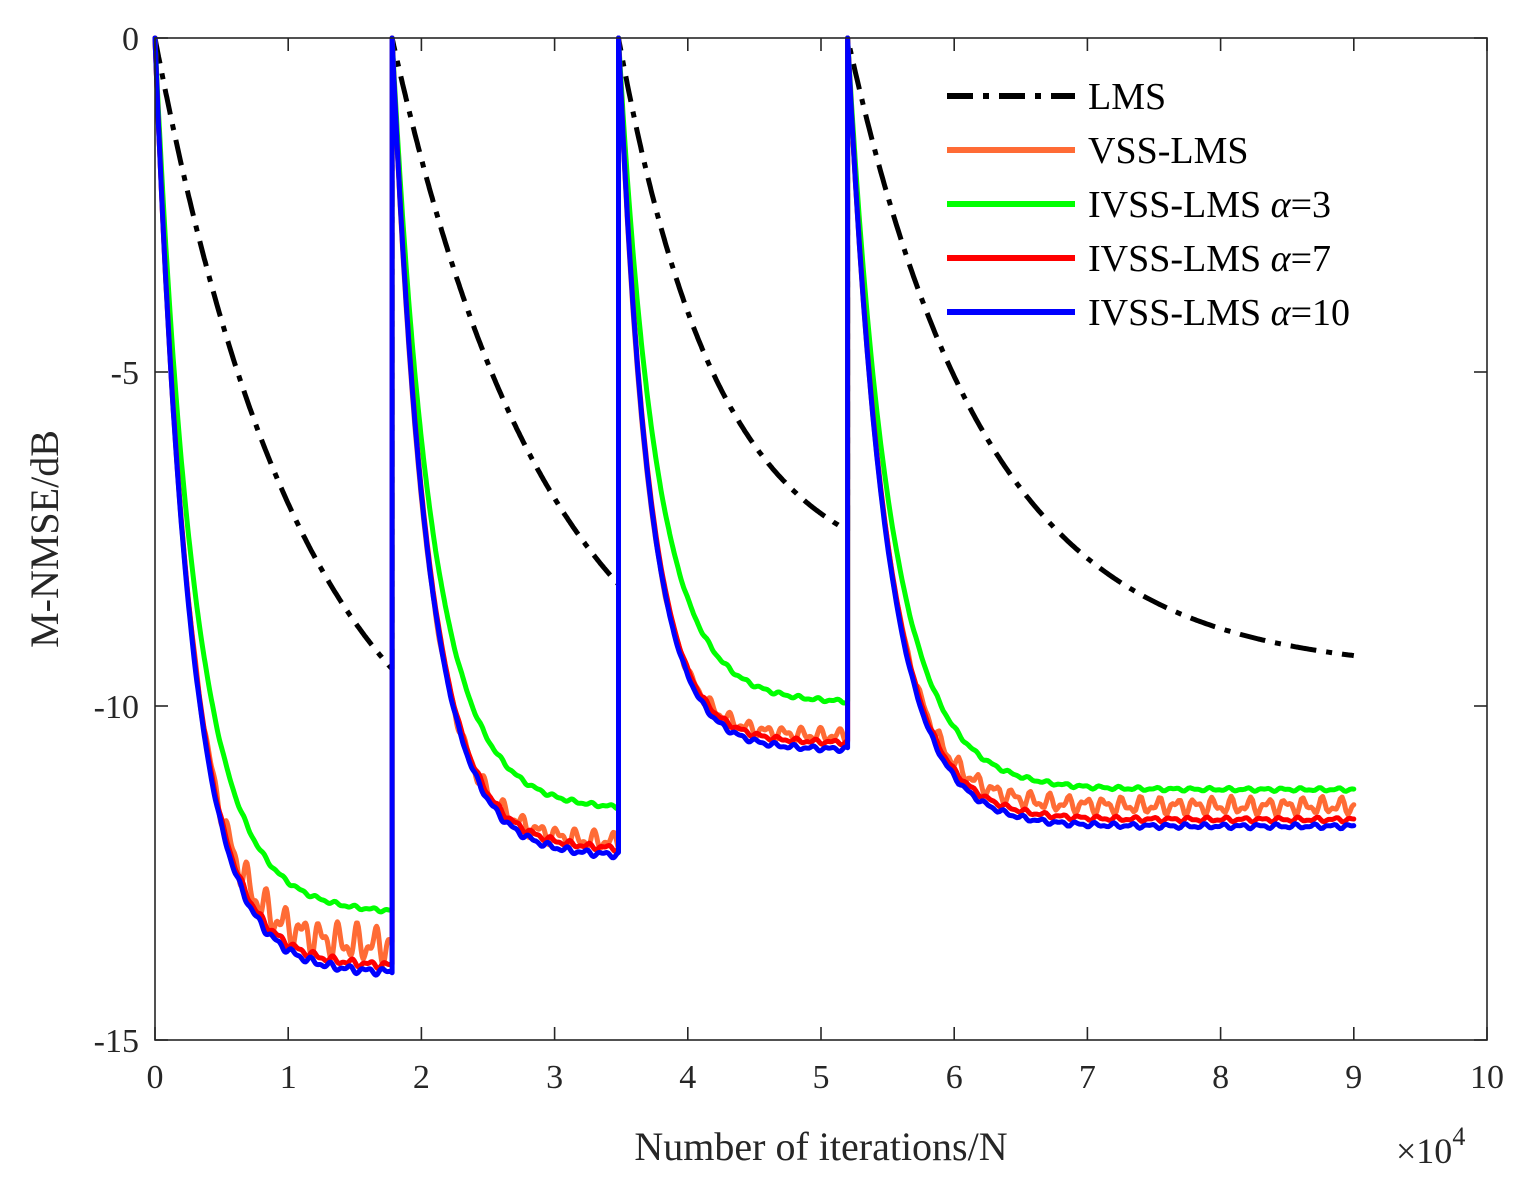 This screenshot has height=1185, width=1534. Describe the element at coordinates (1458, 1136) in the screenshot. I see `x-multiplier-exponent: 4` at that location.